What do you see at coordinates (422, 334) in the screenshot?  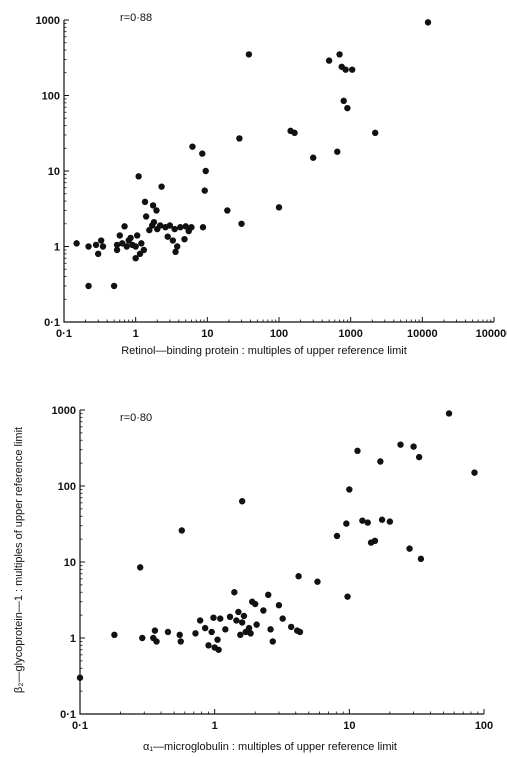 I see `chart-top-x-tick-label: 10000` at bounding box center [422, 334].